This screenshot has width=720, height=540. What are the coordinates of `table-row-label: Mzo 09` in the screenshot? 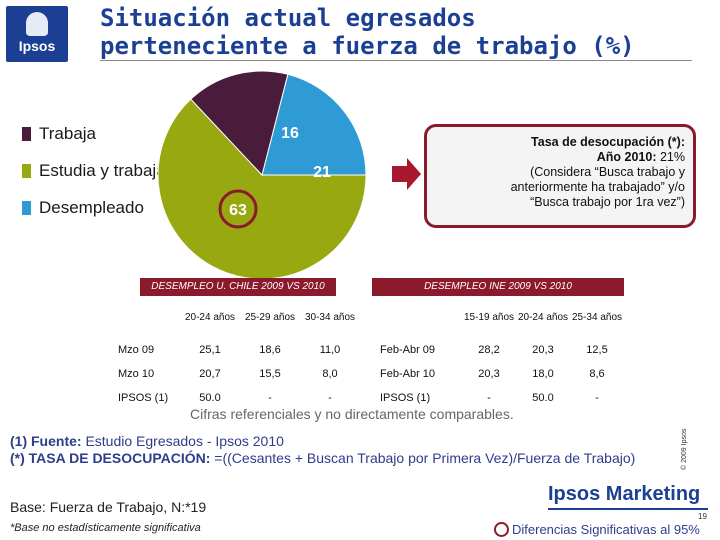 It's located at (136, 350).